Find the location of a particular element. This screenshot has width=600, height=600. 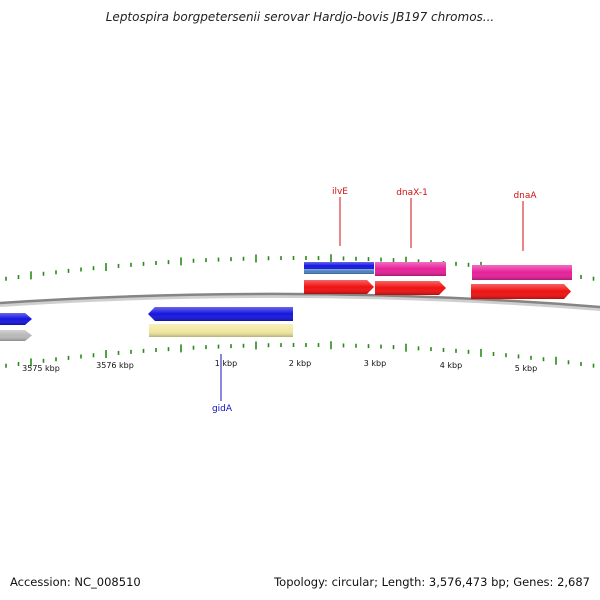

gene-label-gida: gidA is located at coordinates (222, 409).